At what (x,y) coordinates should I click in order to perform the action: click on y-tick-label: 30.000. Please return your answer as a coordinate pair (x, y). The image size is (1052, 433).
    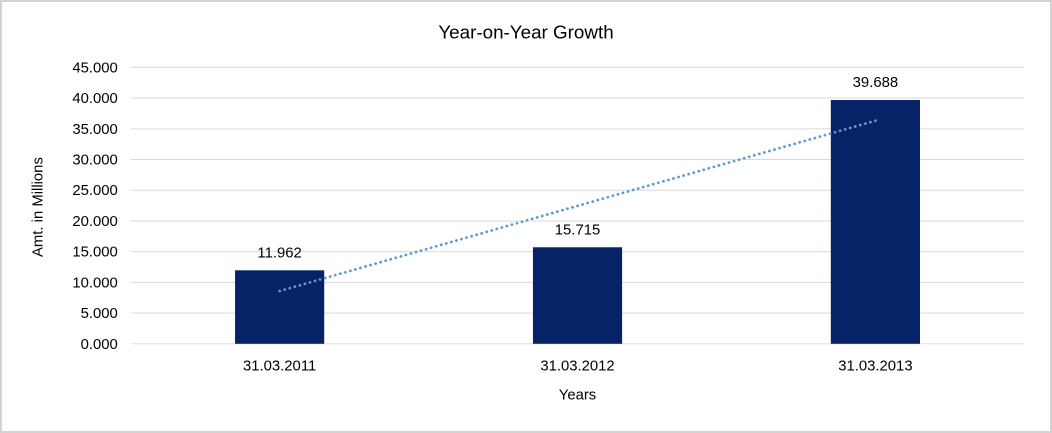
    Looking at the image, I should click on (94, 160).